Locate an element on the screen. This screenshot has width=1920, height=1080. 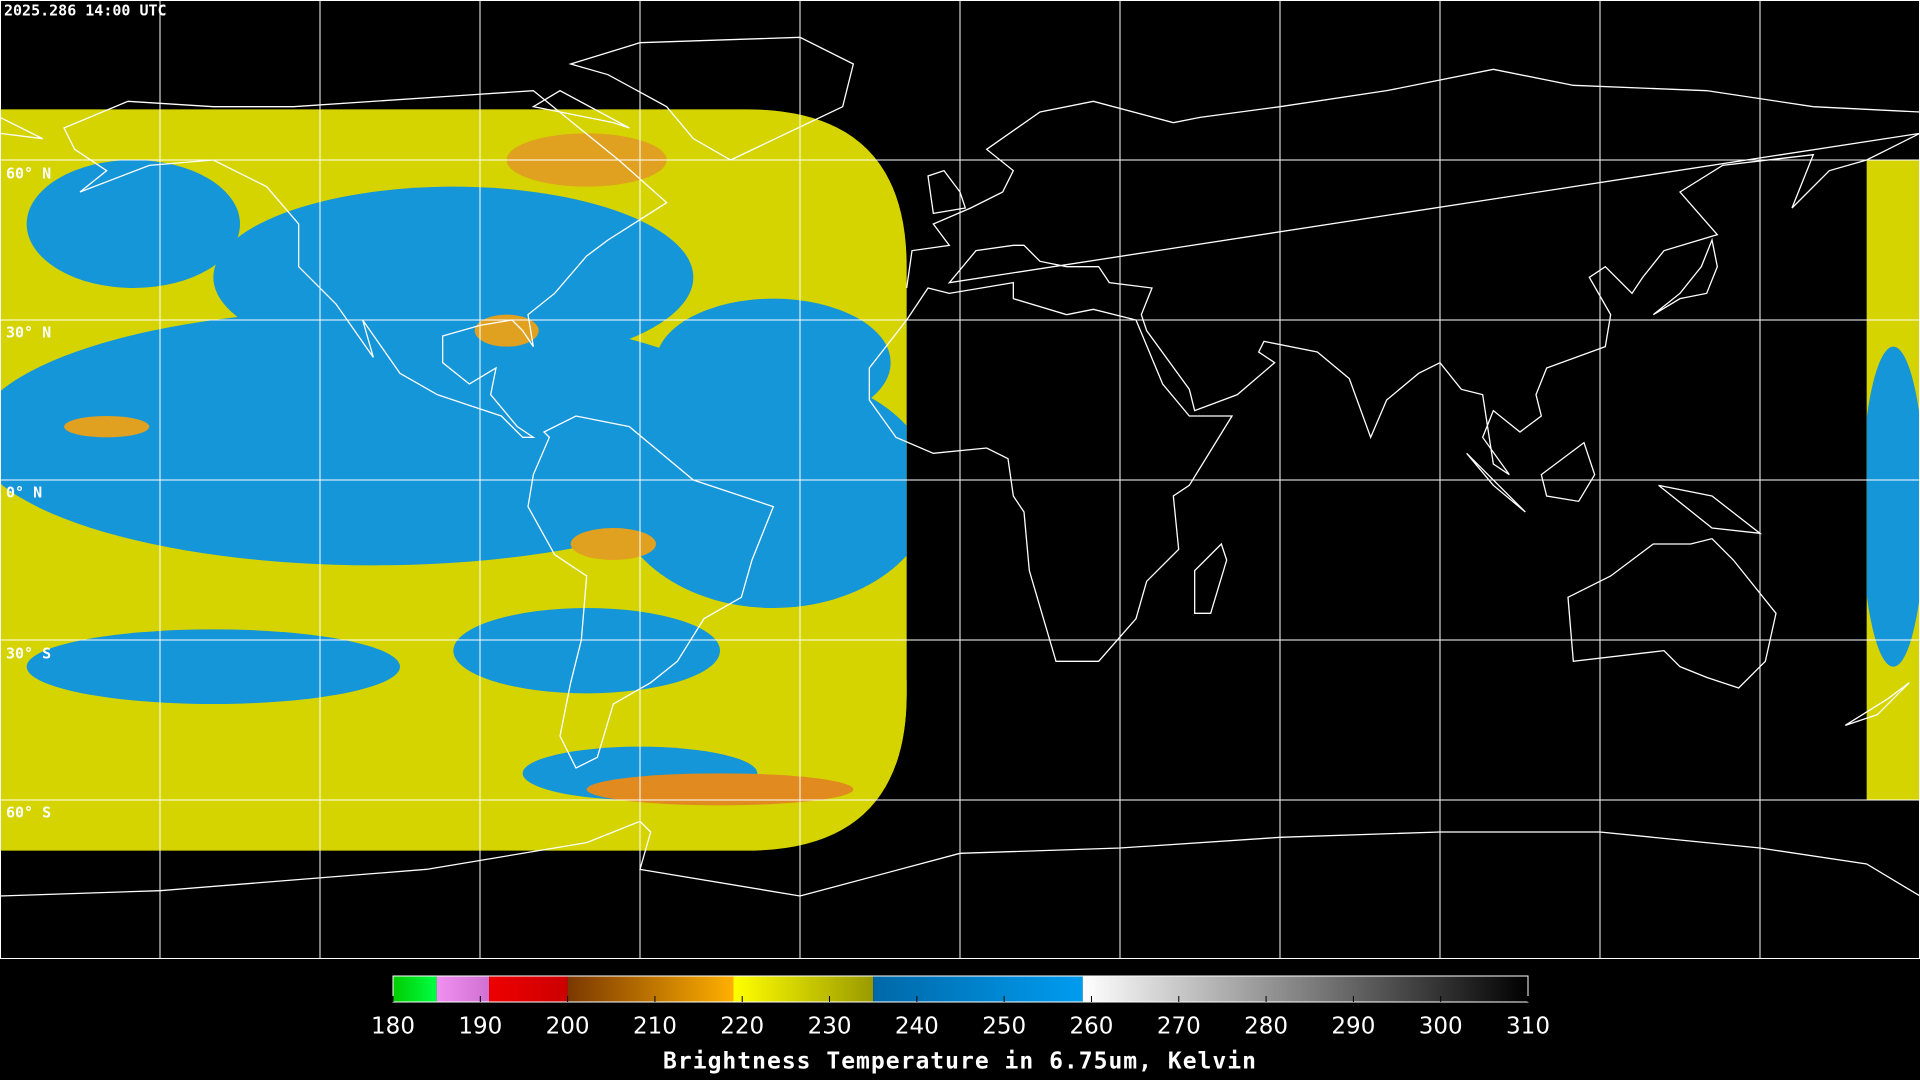
colorbar-tick-label: 190 is located at coordinates (480, 1027).